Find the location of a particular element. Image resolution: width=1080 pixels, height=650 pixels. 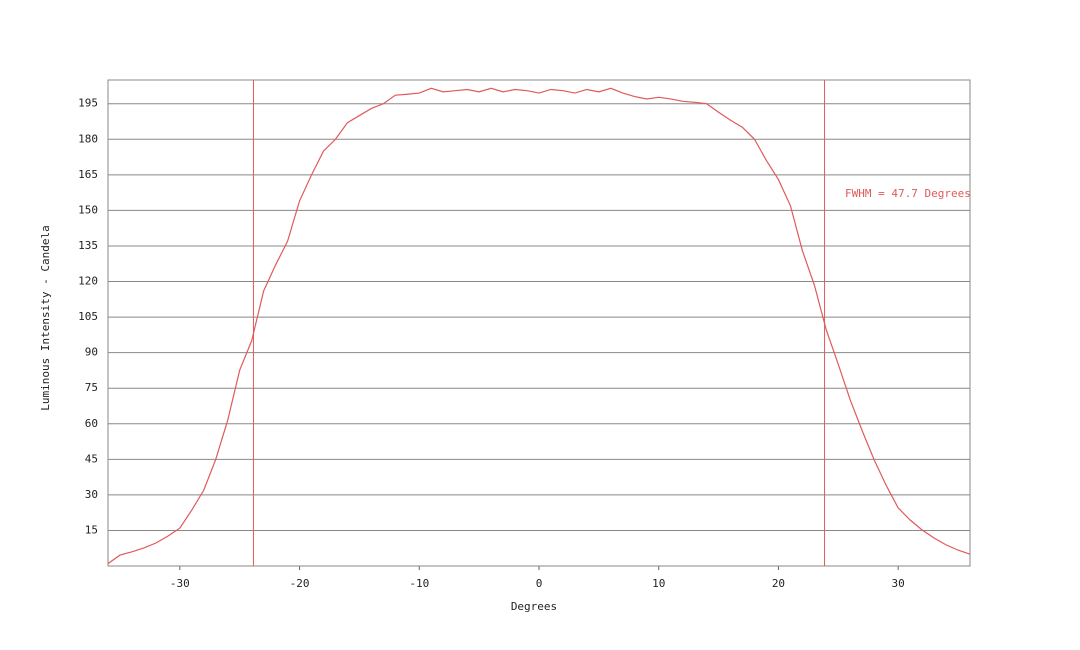

x-tick-label: 20 is located at coordinates (778, 583).